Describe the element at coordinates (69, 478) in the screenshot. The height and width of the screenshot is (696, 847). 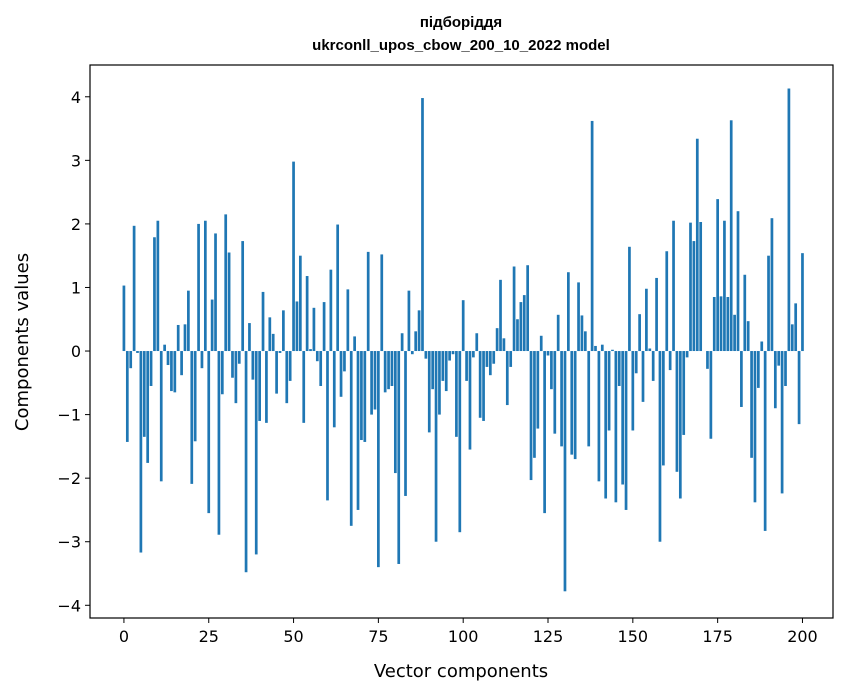
I see `y-tick-label: −2` at that location.